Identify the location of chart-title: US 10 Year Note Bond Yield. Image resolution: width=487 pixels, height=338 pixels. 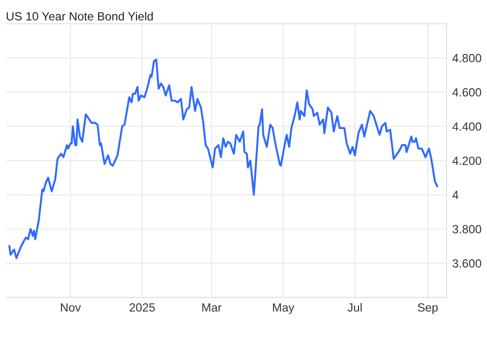
(79, 16).